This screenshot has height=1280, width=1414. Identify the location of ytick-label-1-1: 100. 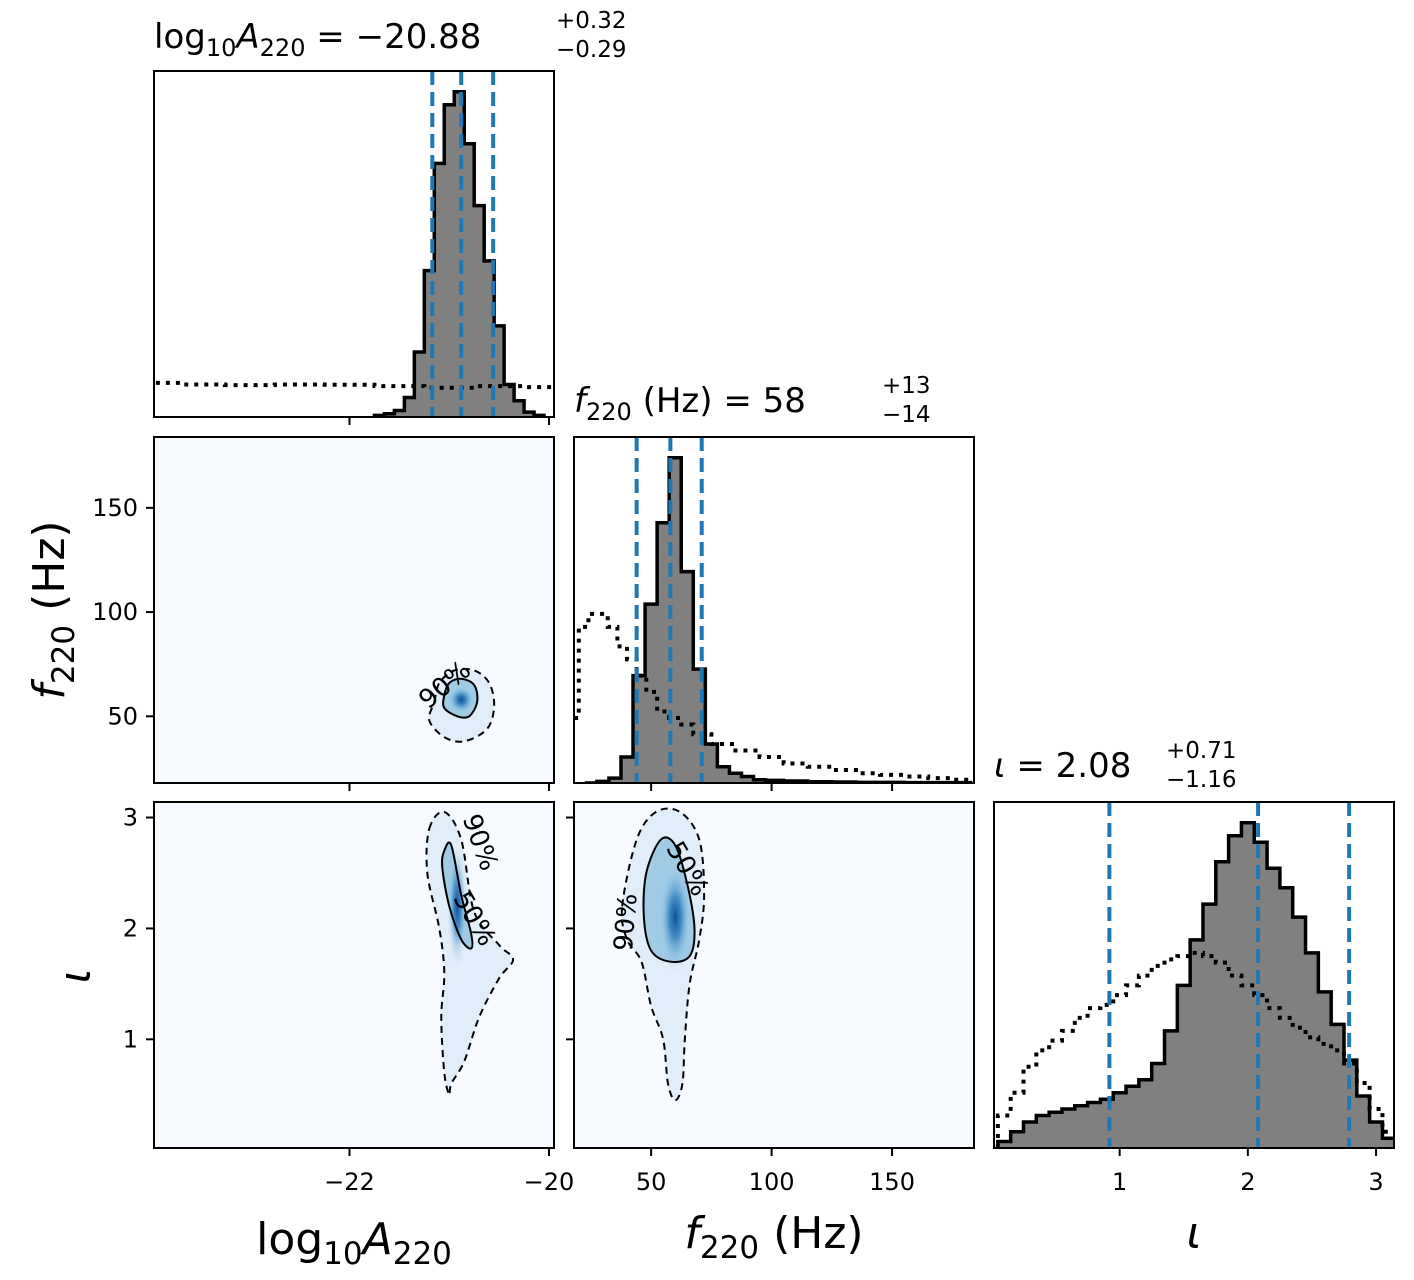
(115, 612).